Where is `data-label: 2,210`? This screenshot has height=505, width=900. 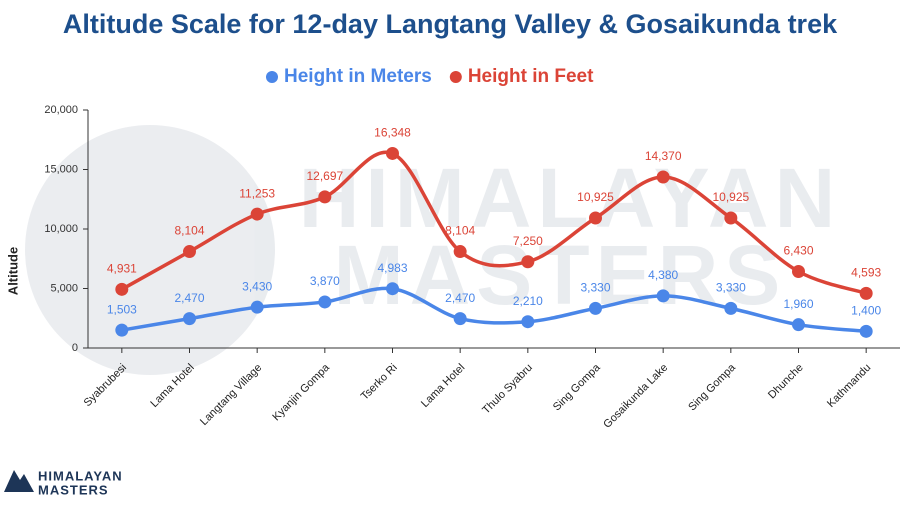
data-label: 2,210 is located at coordinates (528, 301).